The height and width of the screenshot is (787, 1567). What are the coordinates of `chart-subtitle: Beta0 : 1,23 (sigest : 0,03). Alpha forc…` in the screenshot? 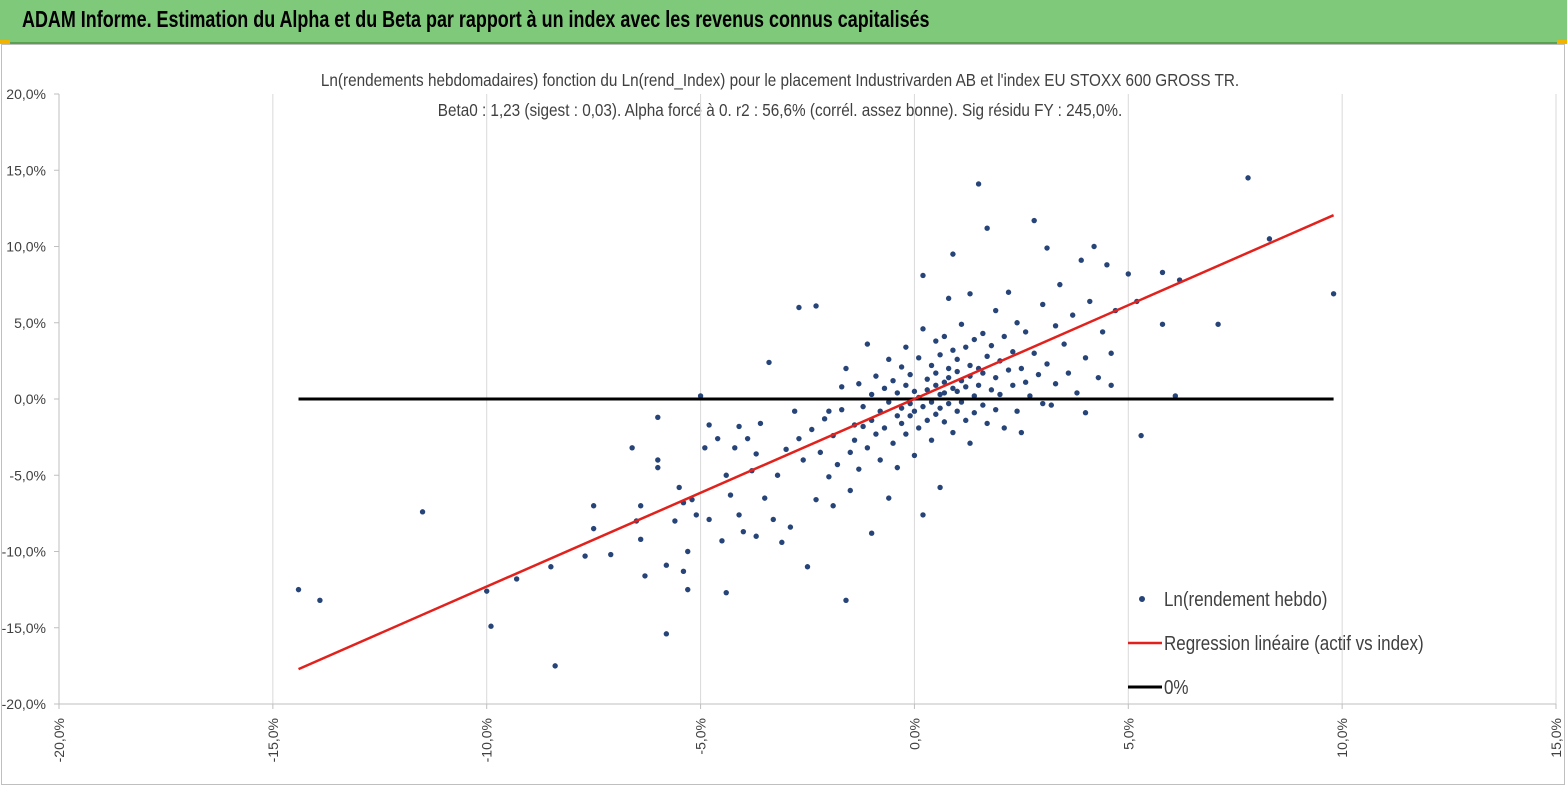 It's located at (780, 110).